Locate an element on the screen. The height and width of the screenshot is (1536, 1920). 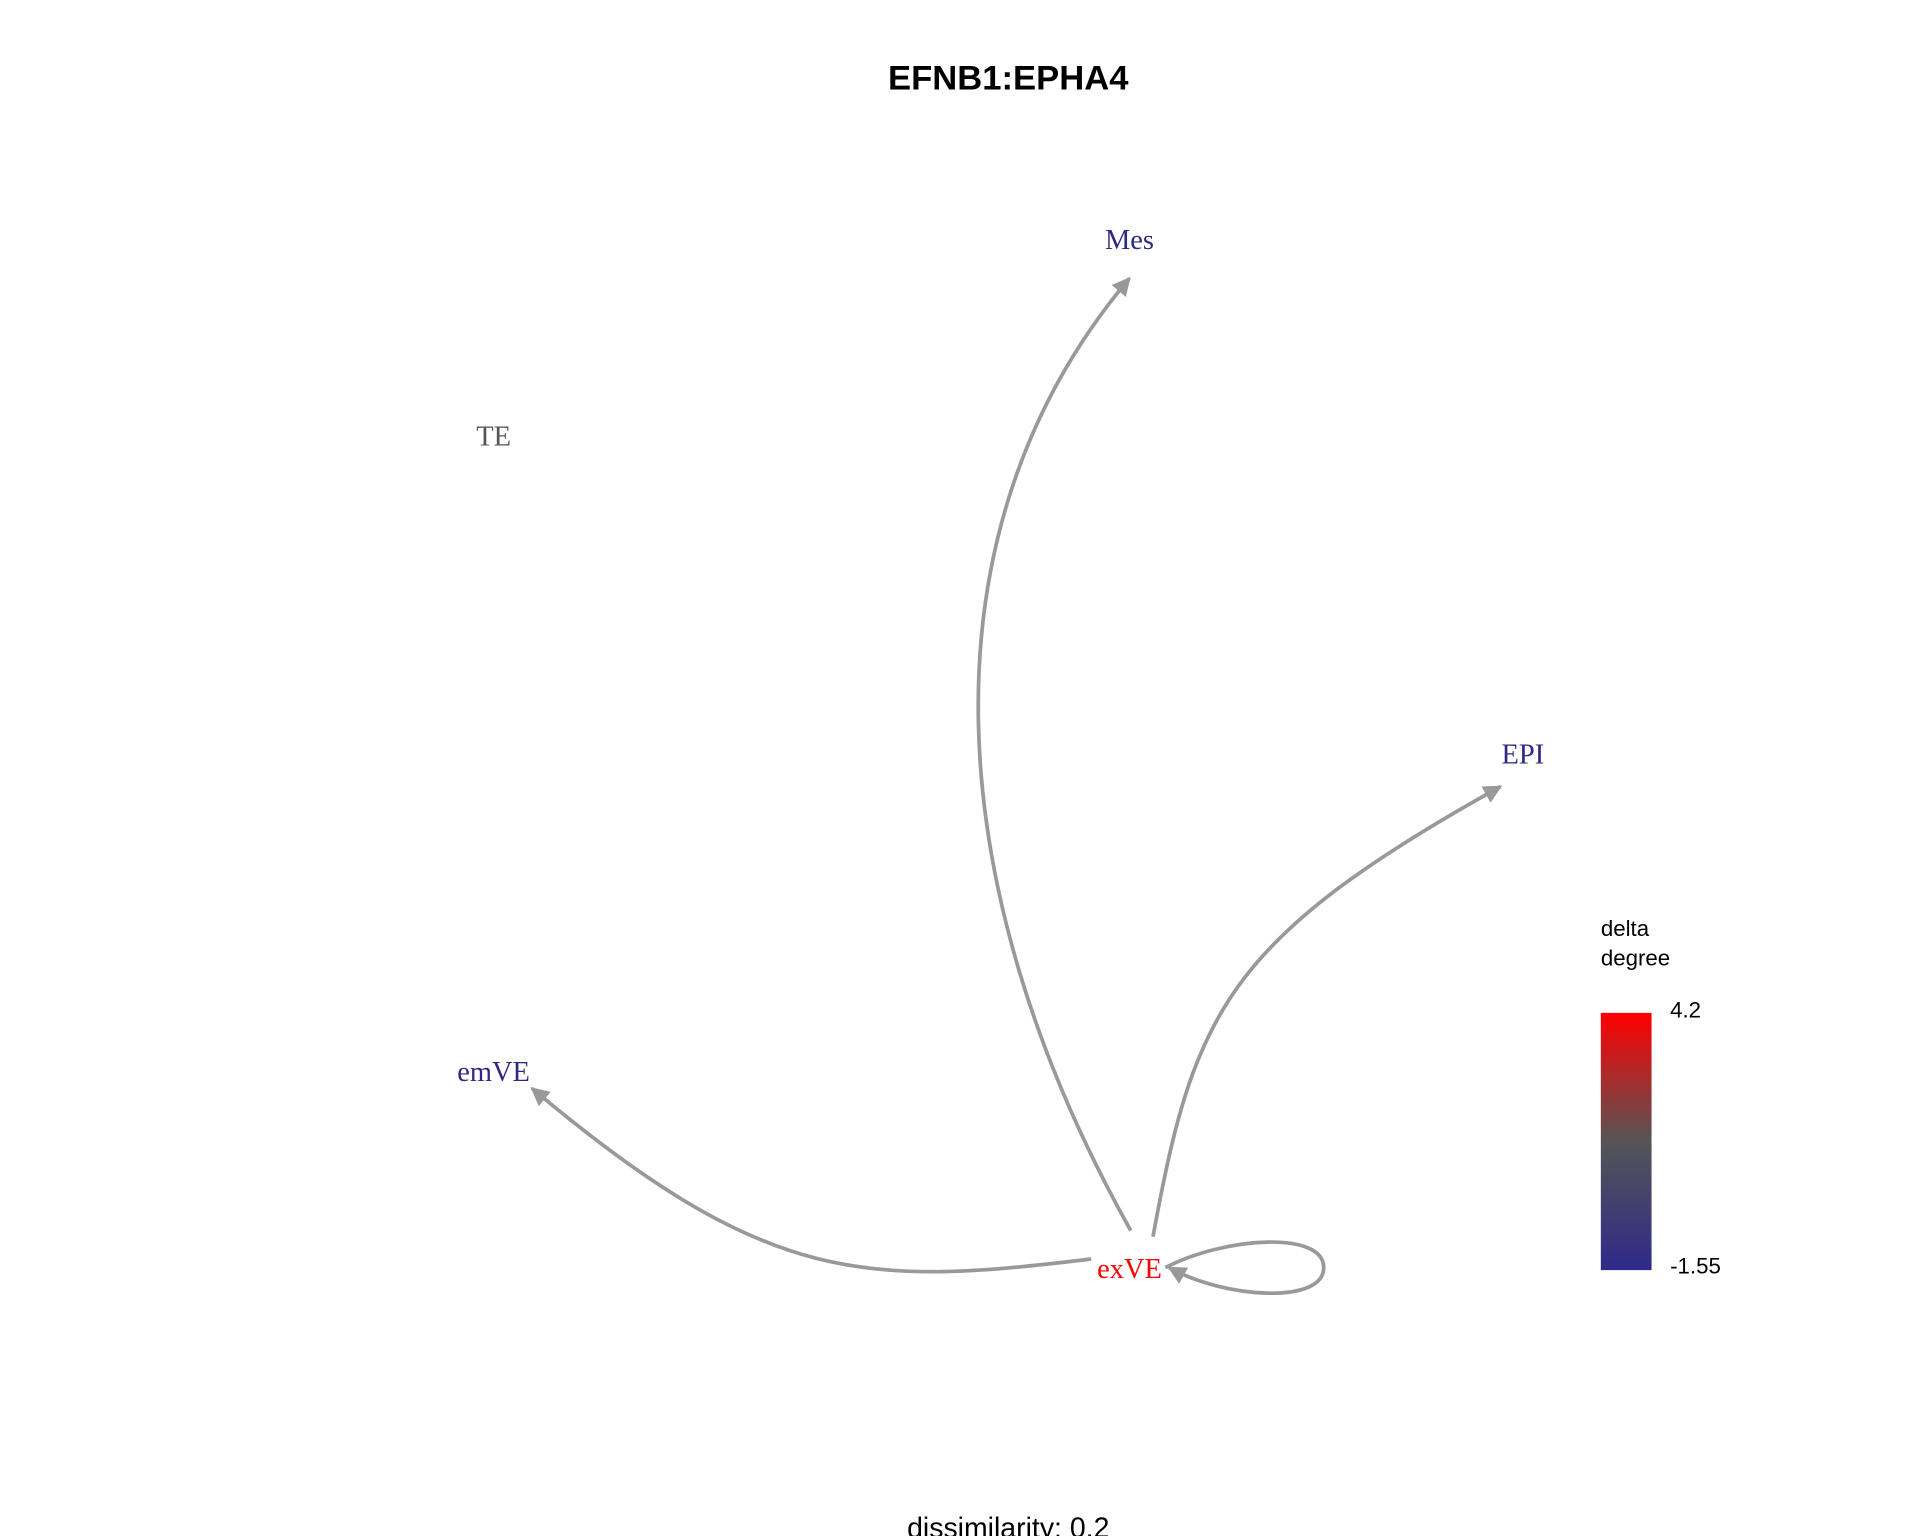
node-label: EPI is located at coordinates (1523, 754).